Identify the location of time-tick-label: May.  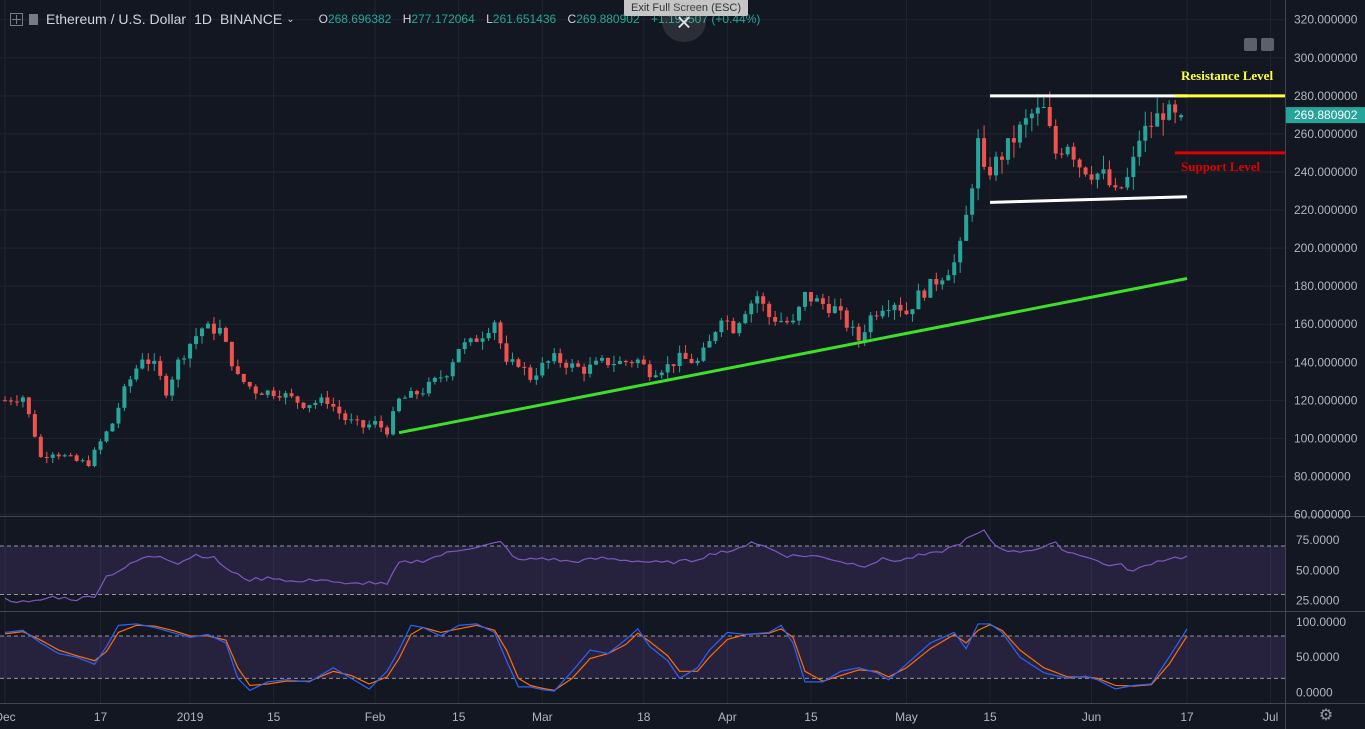
(906, 717).